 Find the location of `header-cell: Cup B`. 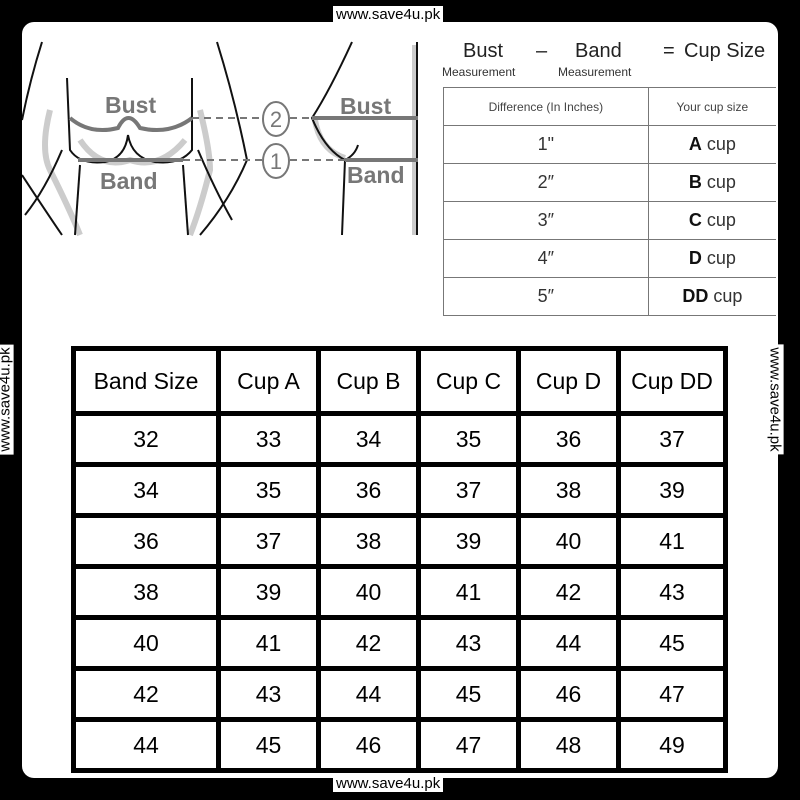

header-cell: Cup B is located at coordinates (368, 381).